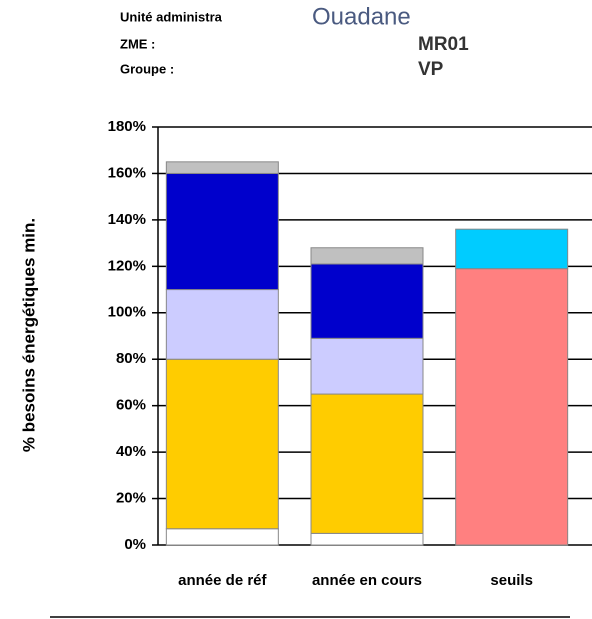 Image resolution: width=592 pixels, height=619 pixels. Describe the element at coordinates (222, 580) in the screenshot. I see `x-tick-label: année de réf` at that location.